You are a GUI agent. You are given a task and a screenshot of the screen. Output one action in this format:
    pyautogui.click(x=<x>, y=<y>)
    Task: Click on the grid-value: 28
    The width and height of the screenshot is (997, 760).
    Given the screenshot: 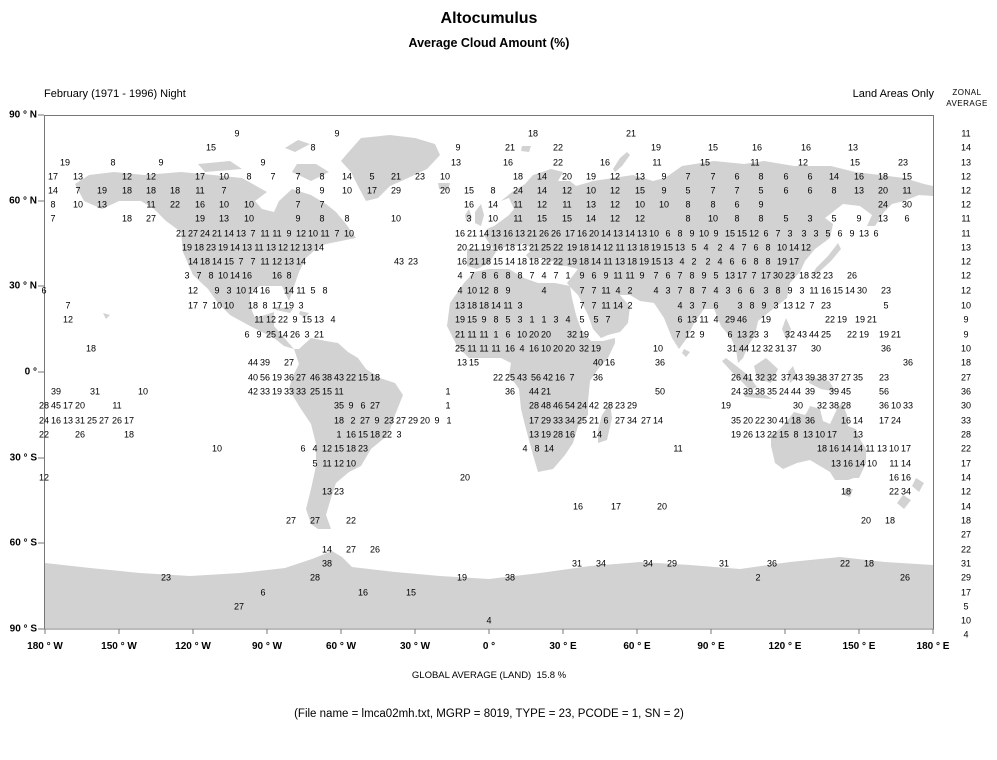 What is the action you would take?
    pyautogui.click(x=315, y=577)
    